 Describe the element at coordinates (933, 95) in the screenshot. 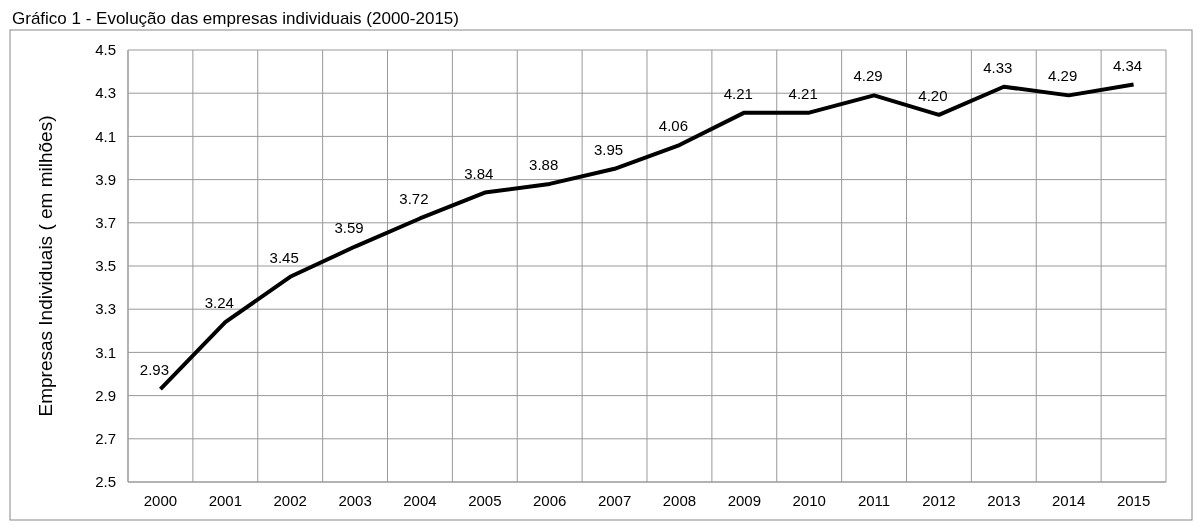

I see `data-label: 4.20` at that location.